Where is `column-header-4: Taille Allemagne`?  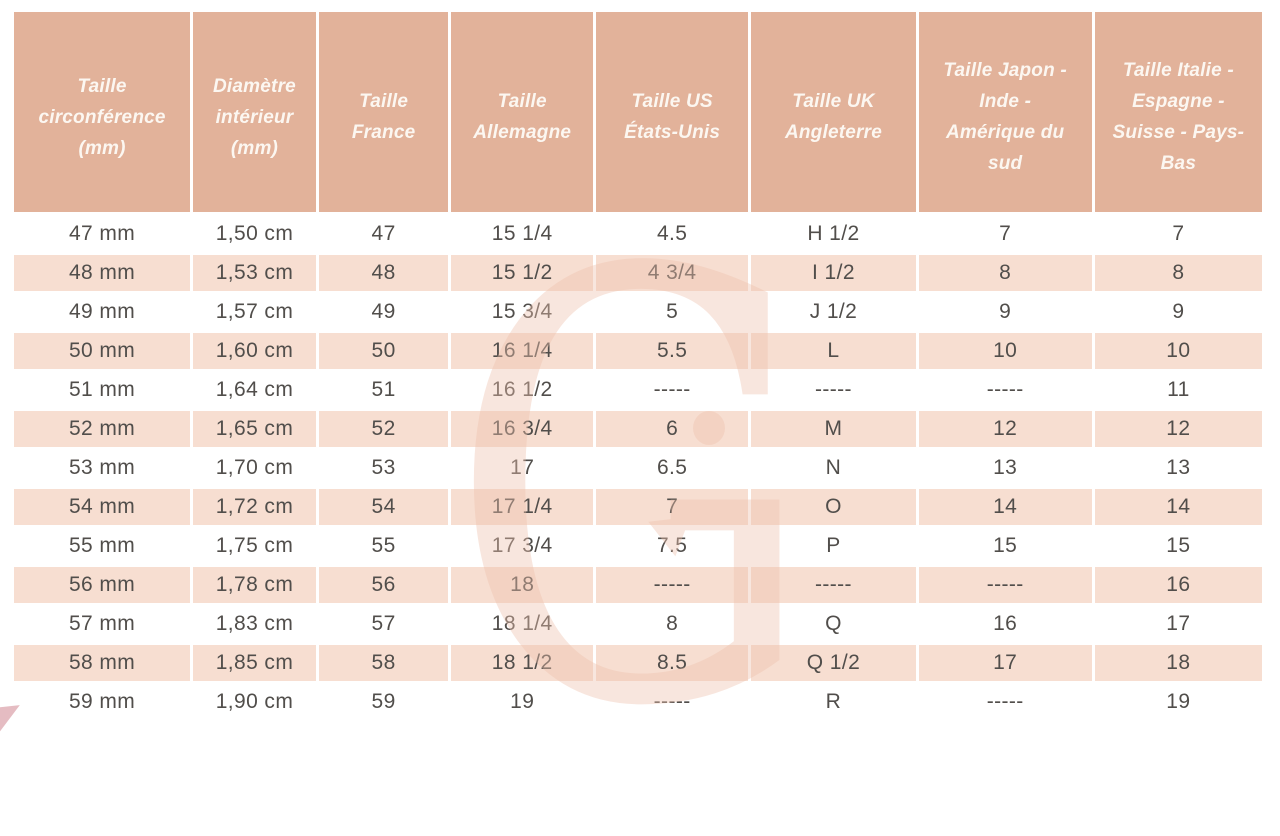
column-header-4: Taille Allemagne is located at coordinates (522, 112).